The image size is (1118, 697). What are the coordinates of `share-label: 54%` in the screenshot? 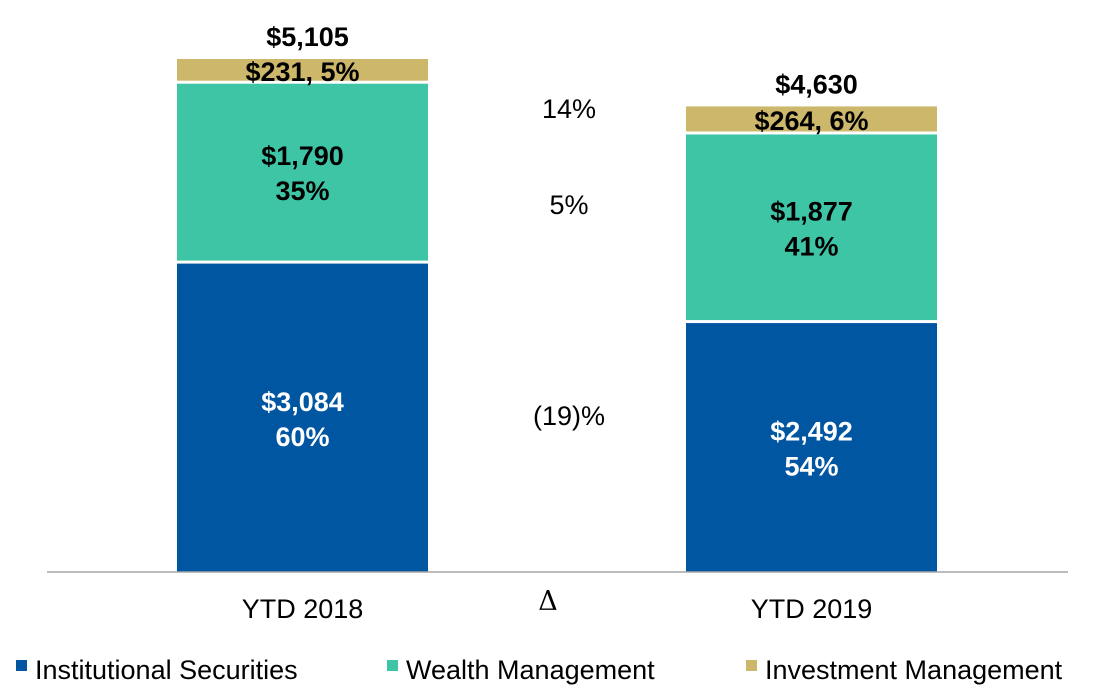 It's located at (811, 467).